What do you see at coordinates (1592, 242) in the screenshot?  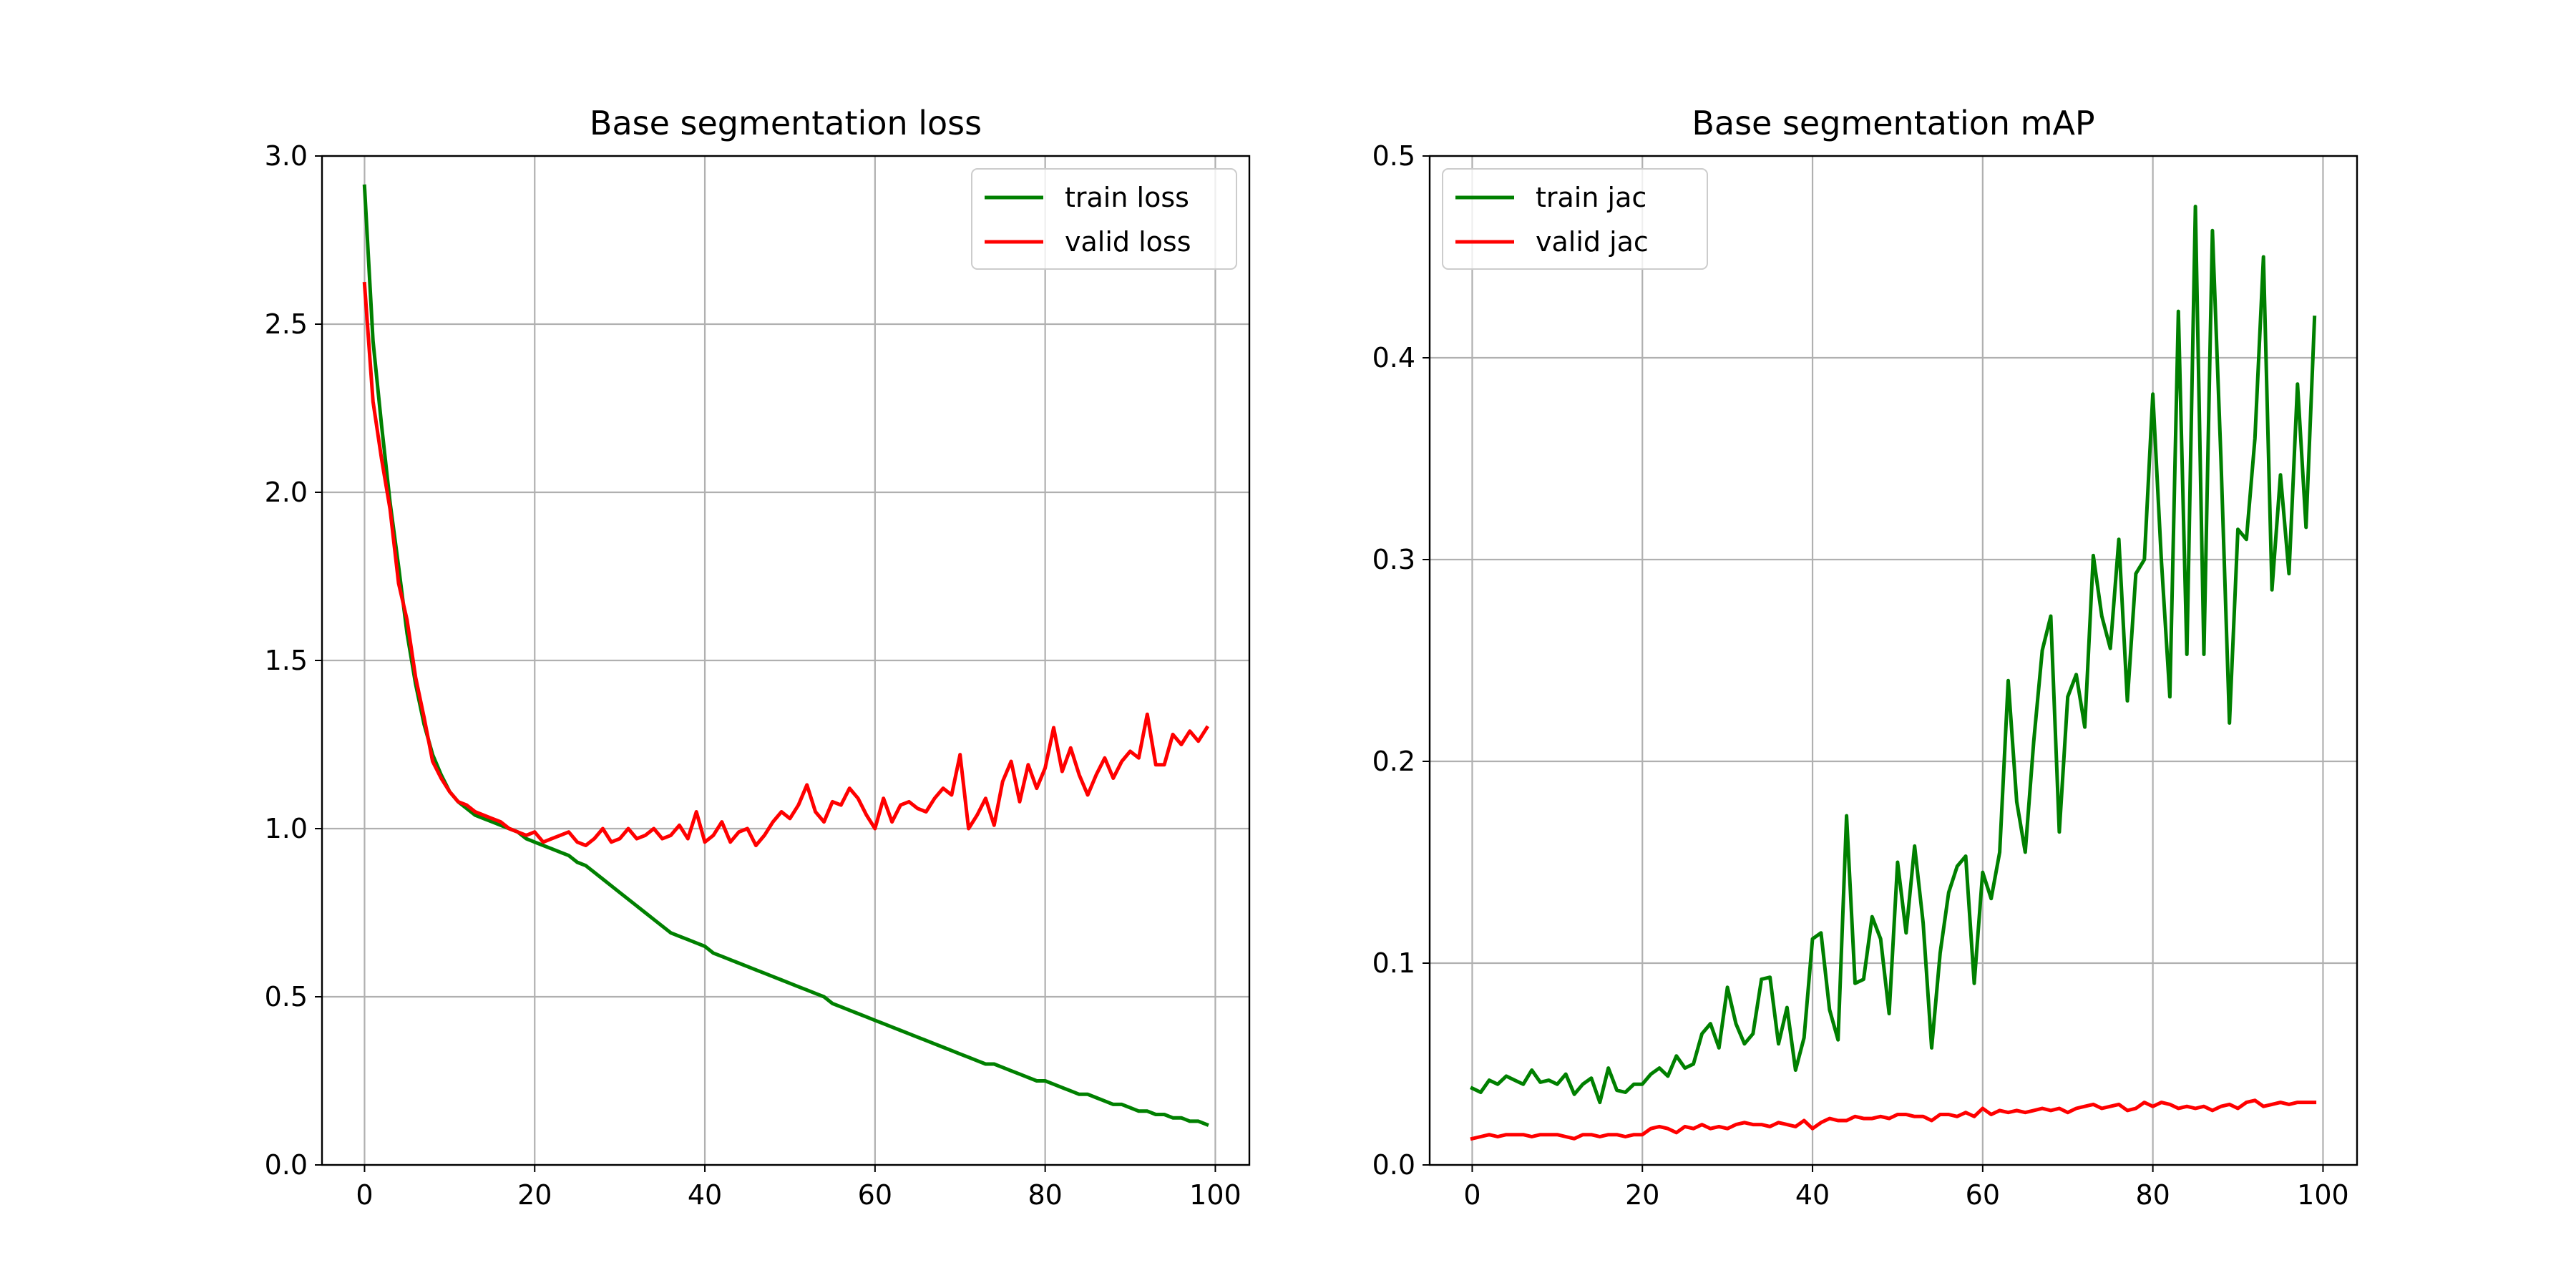 I see `map-legend-label-1: valid jac` at bounding box center [1592, 242].